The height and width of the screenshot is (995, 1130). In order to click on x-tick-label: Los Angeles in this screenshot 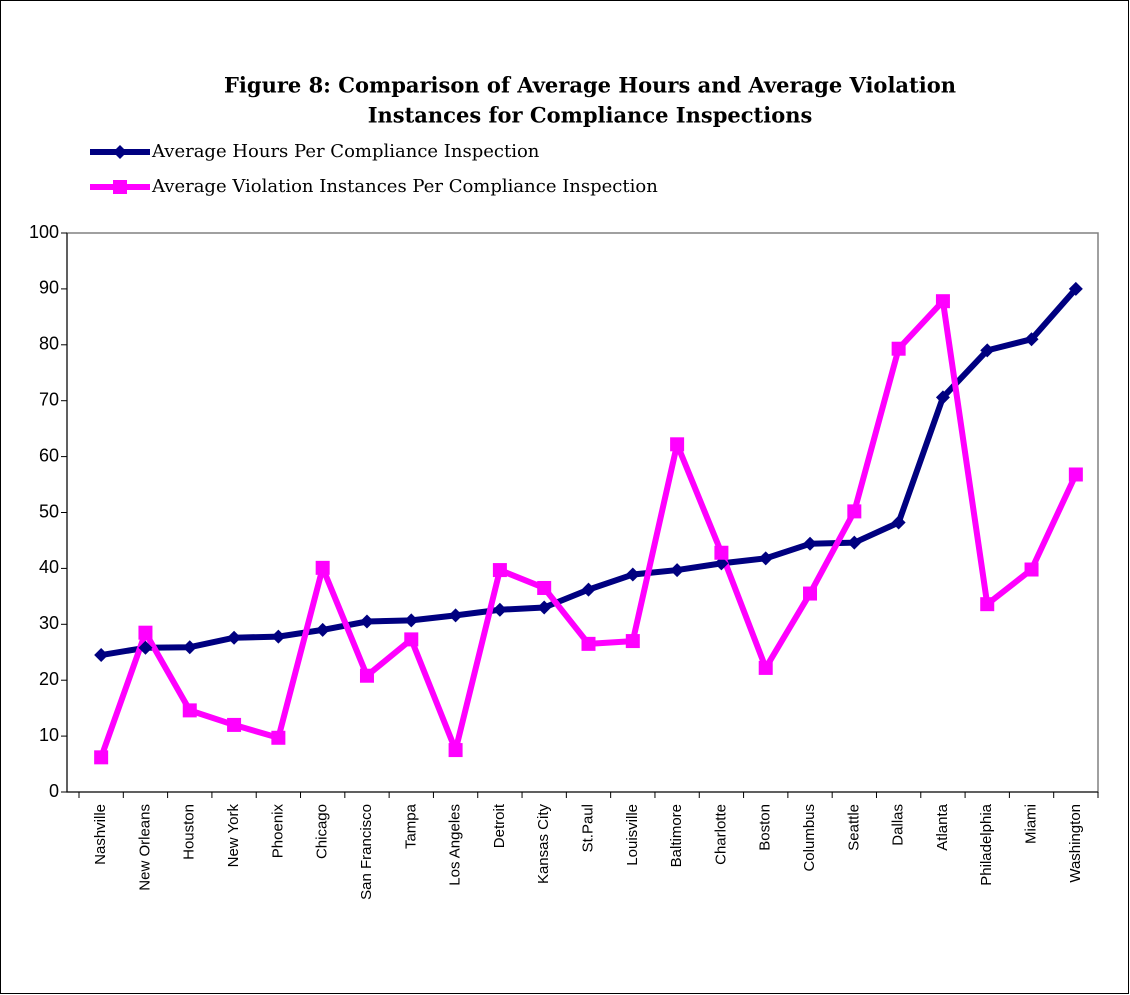, I will do `click(455, 845)`.